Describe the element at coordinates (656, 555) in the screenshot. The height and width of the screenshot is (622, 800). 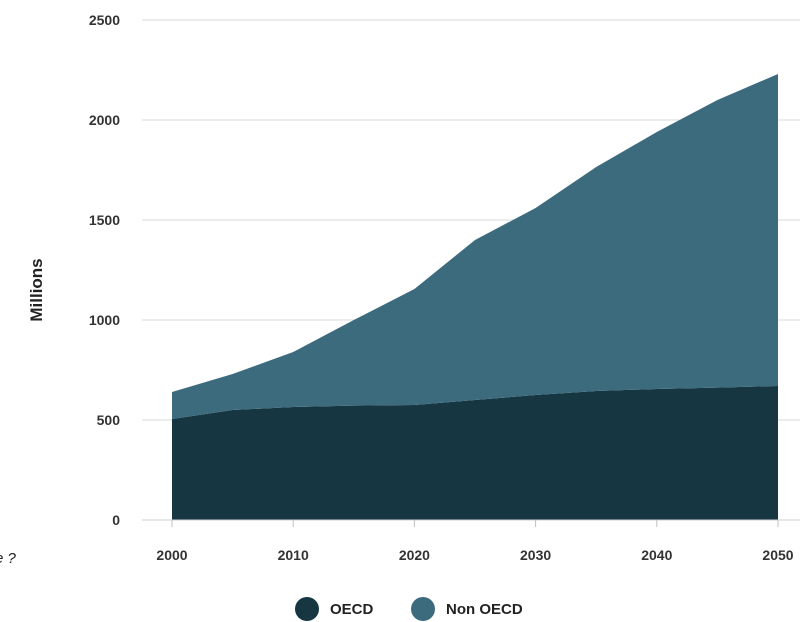
I see `x-tick-label: 2040` at that location.